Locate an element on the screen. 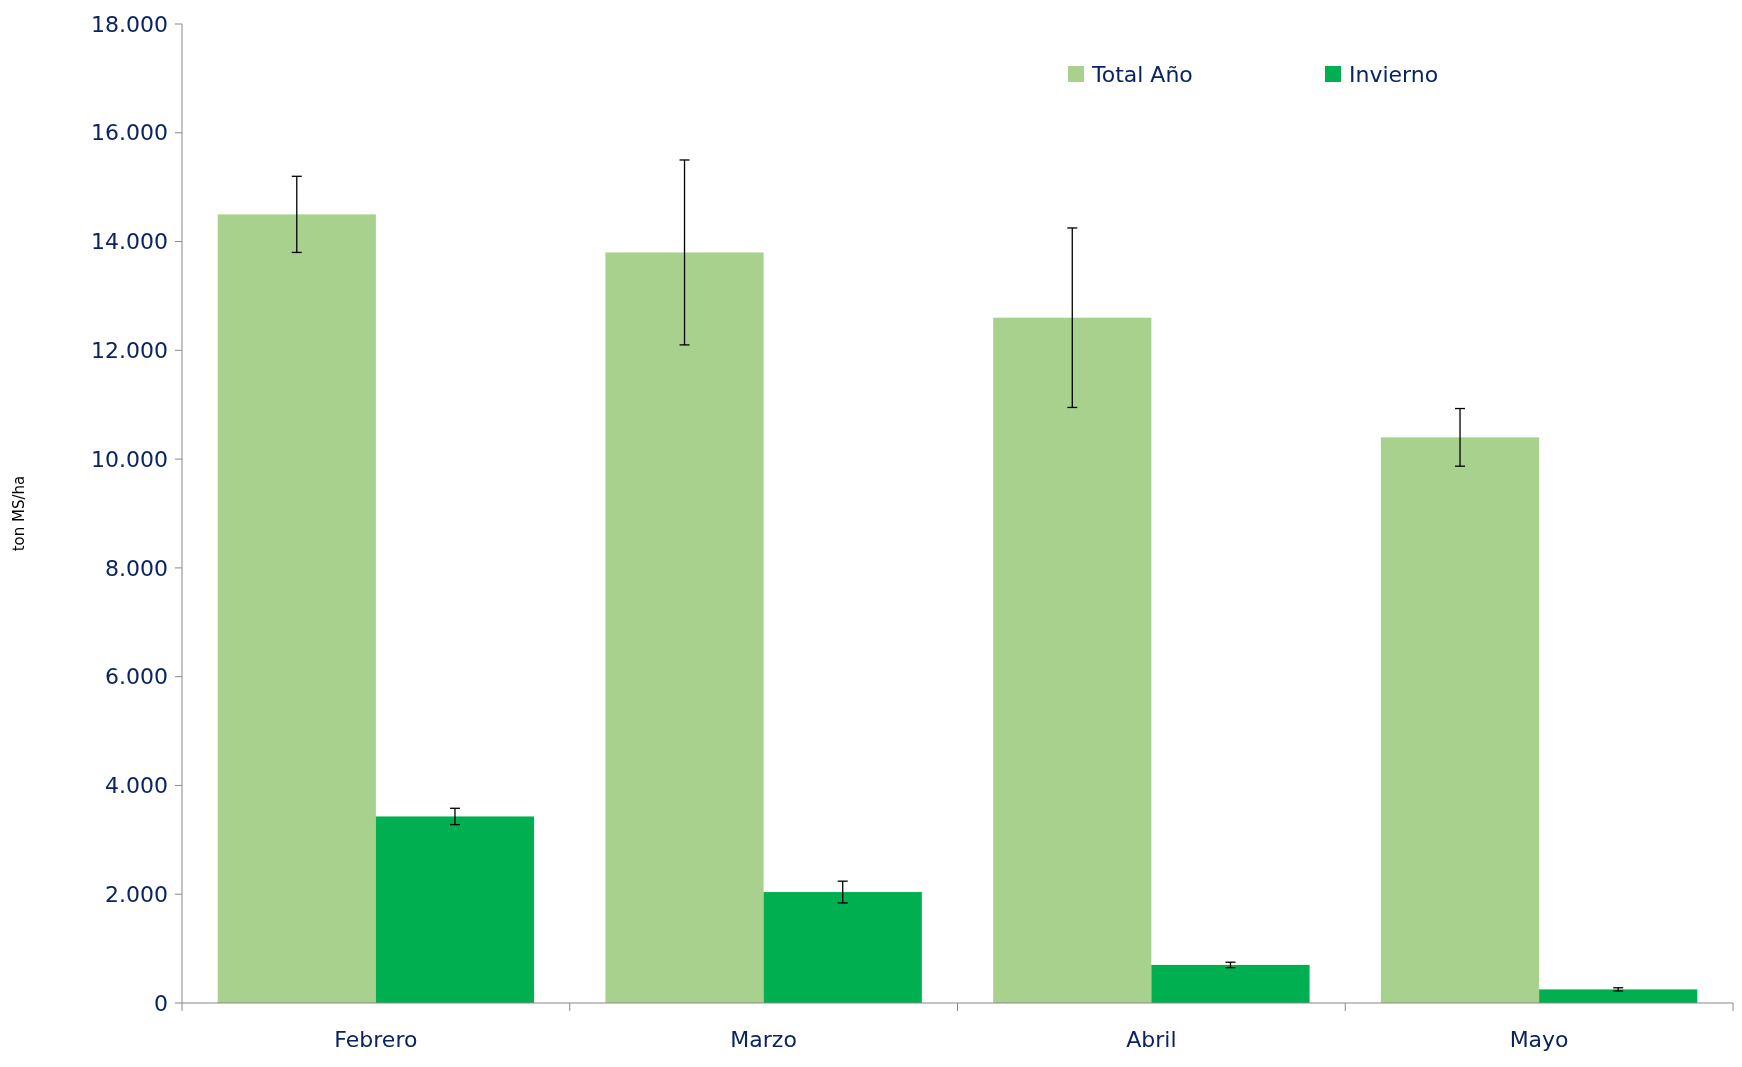 This screenshot has width=1742, height=1067. y-tick-label: 8.000 is located at coordinates (136, 568).